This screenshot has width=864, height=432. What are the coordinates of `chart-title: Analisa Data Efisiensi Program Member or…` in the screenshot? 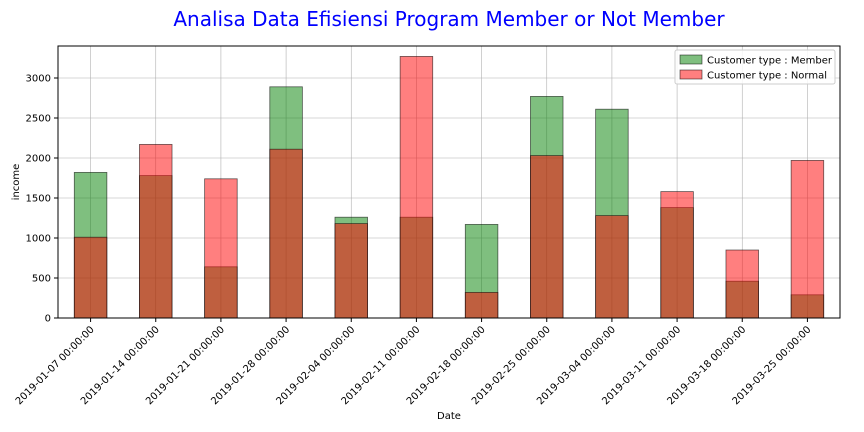 It's located at (449, 19).